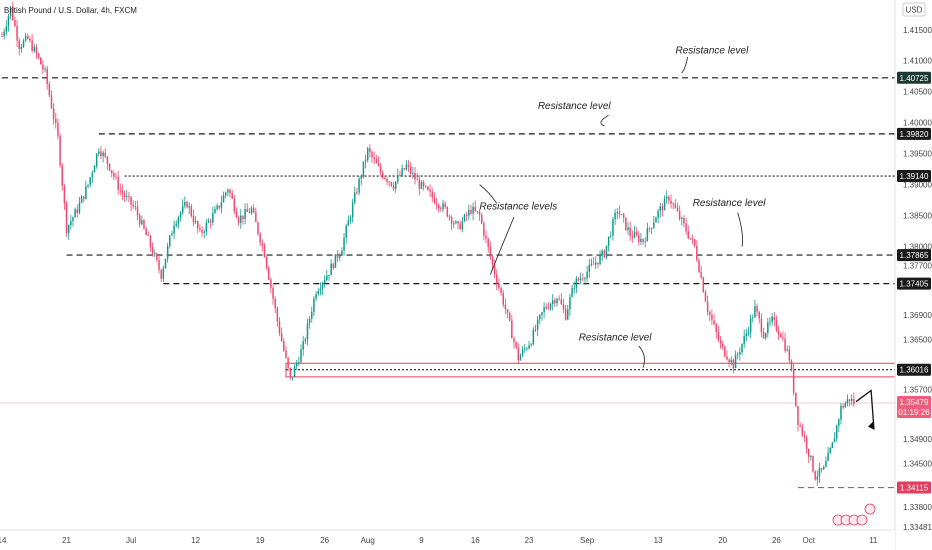  I want to click on level-tag-3: 1.37865, so click(914, 255).